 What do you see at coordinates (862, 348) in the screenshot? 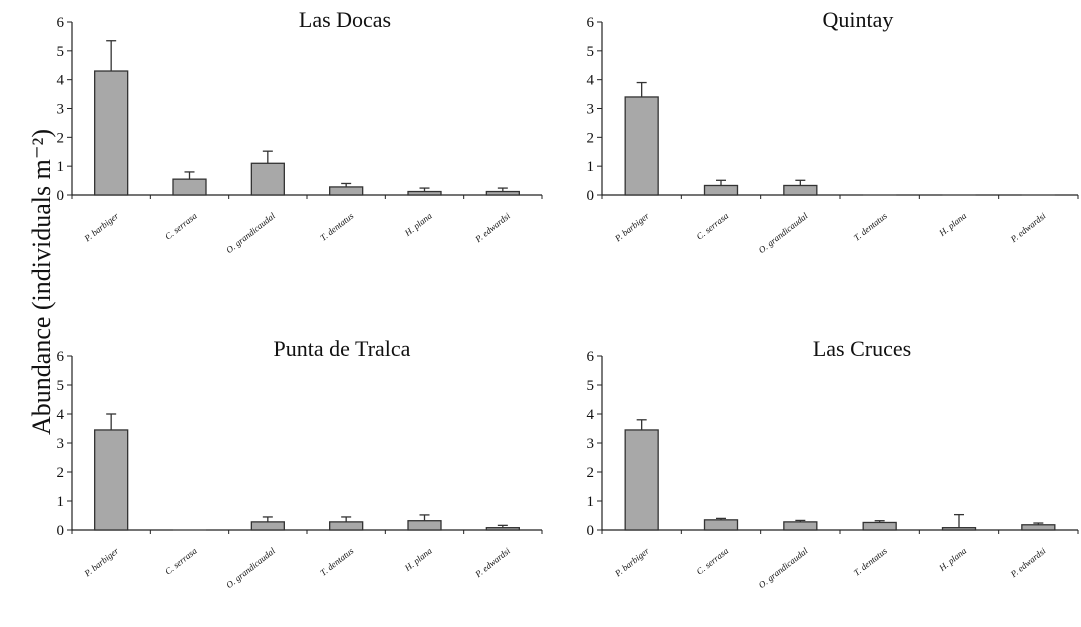
I see `chart-title: Las Cruces` at bounding box center [862, 348].